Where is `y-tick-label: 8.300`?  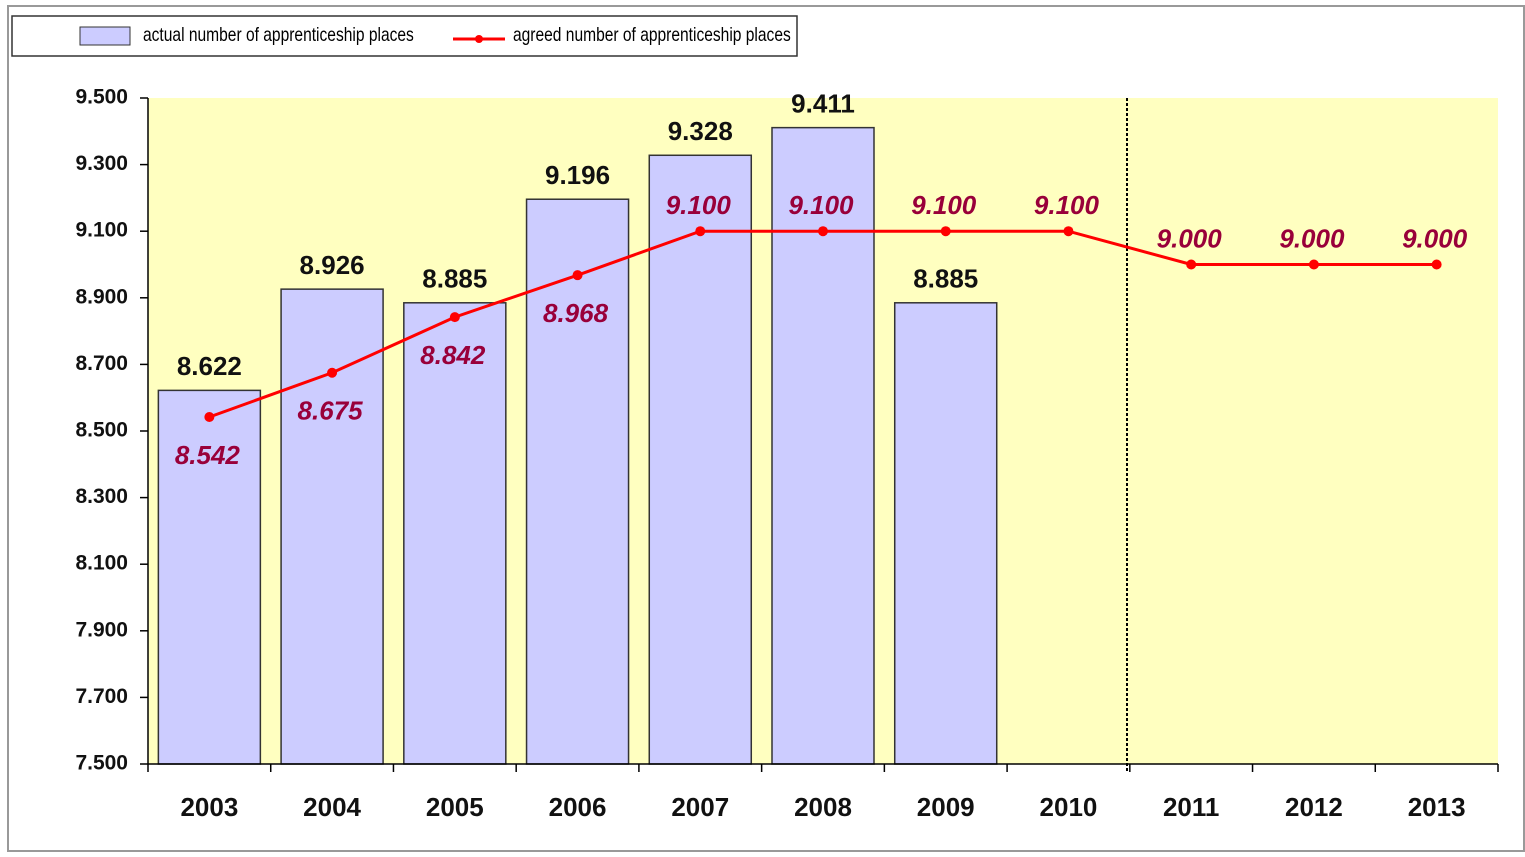 y-tick-label: 8.300 is located at coordinates (101, 496).